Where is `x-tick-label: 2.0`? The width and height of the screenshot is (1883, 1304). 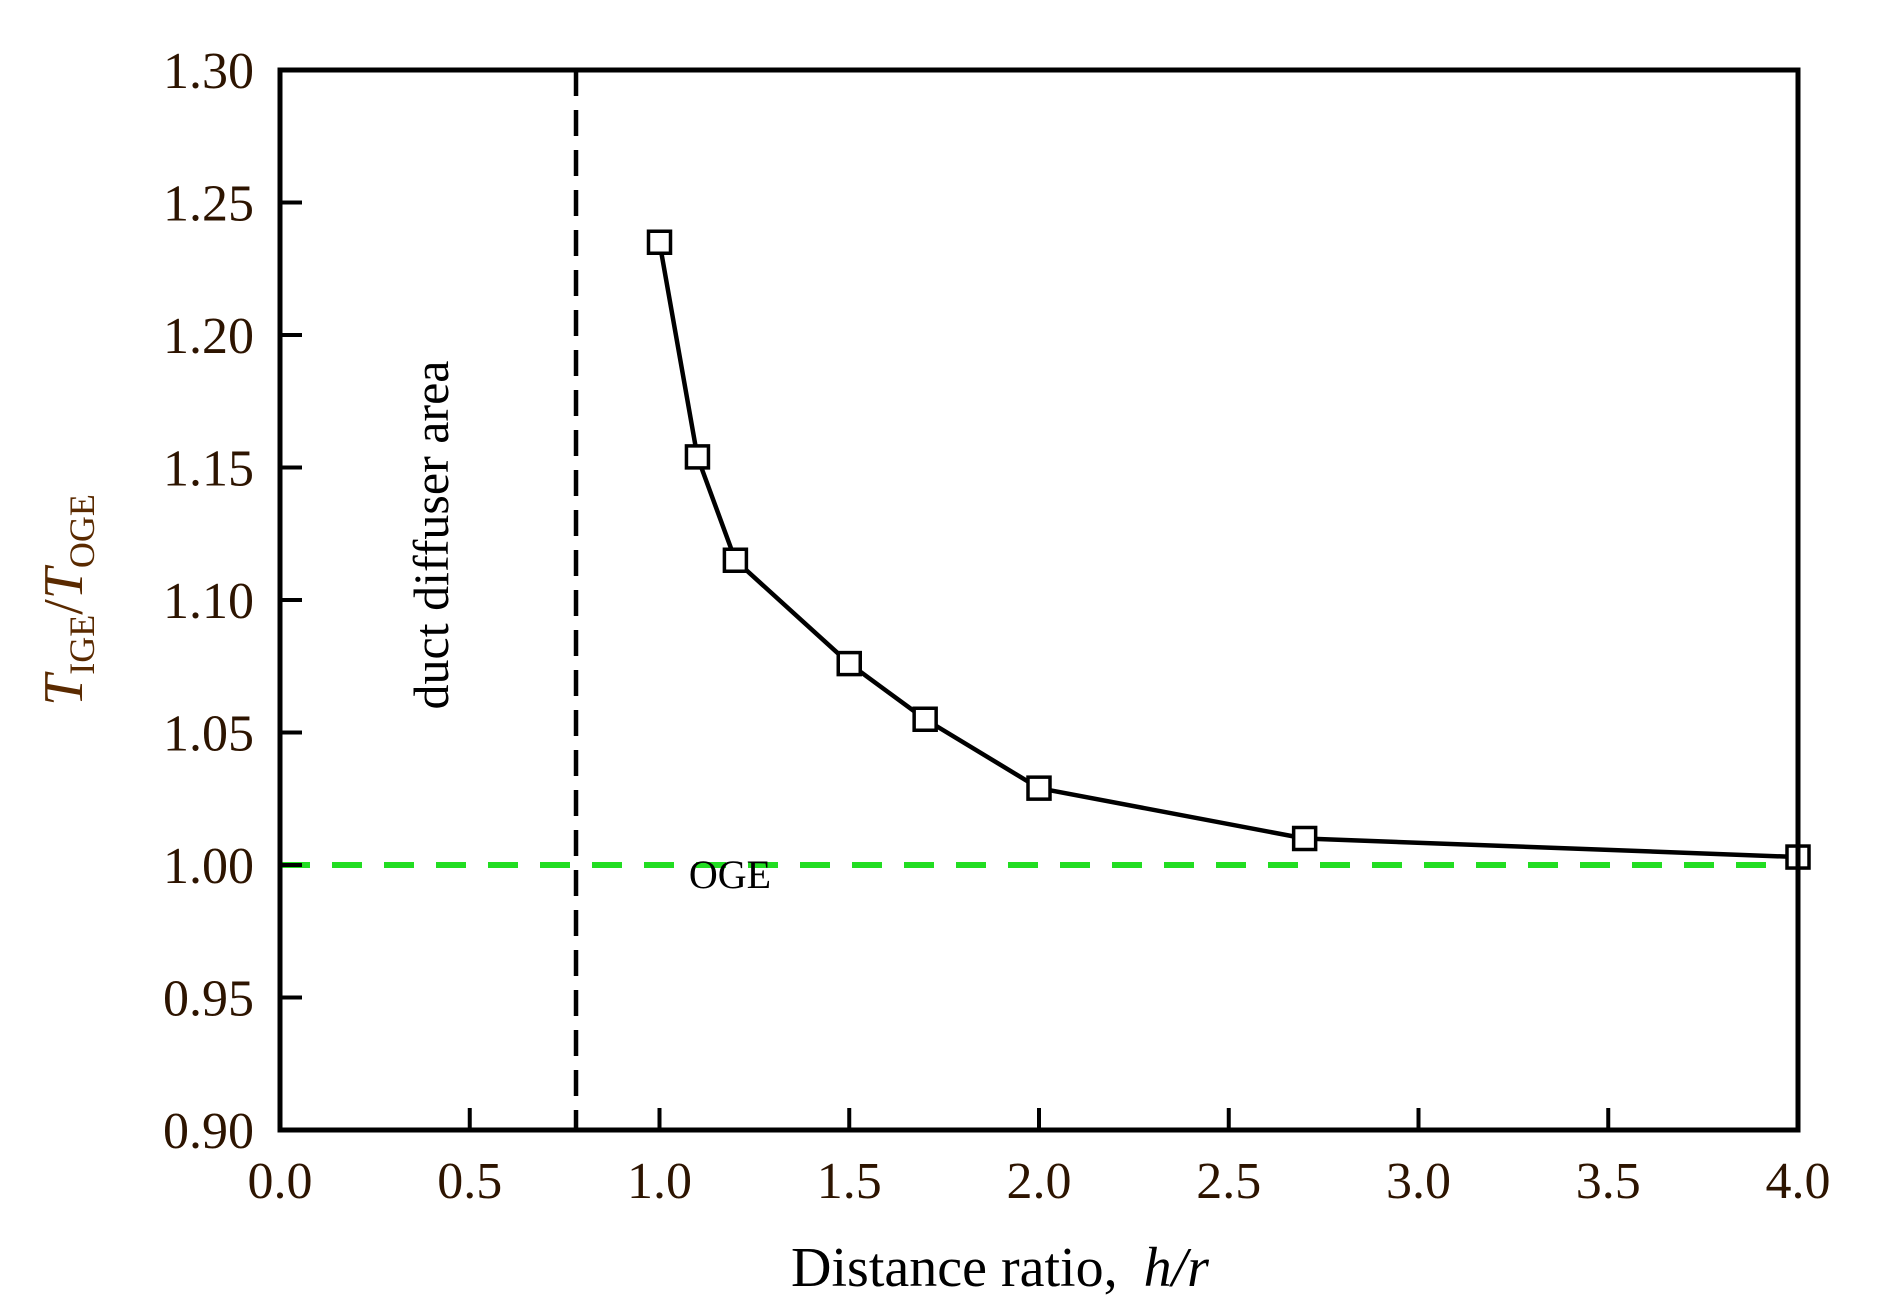
x-tick-label: 2.0 is located at coordinates (1039, 1181).